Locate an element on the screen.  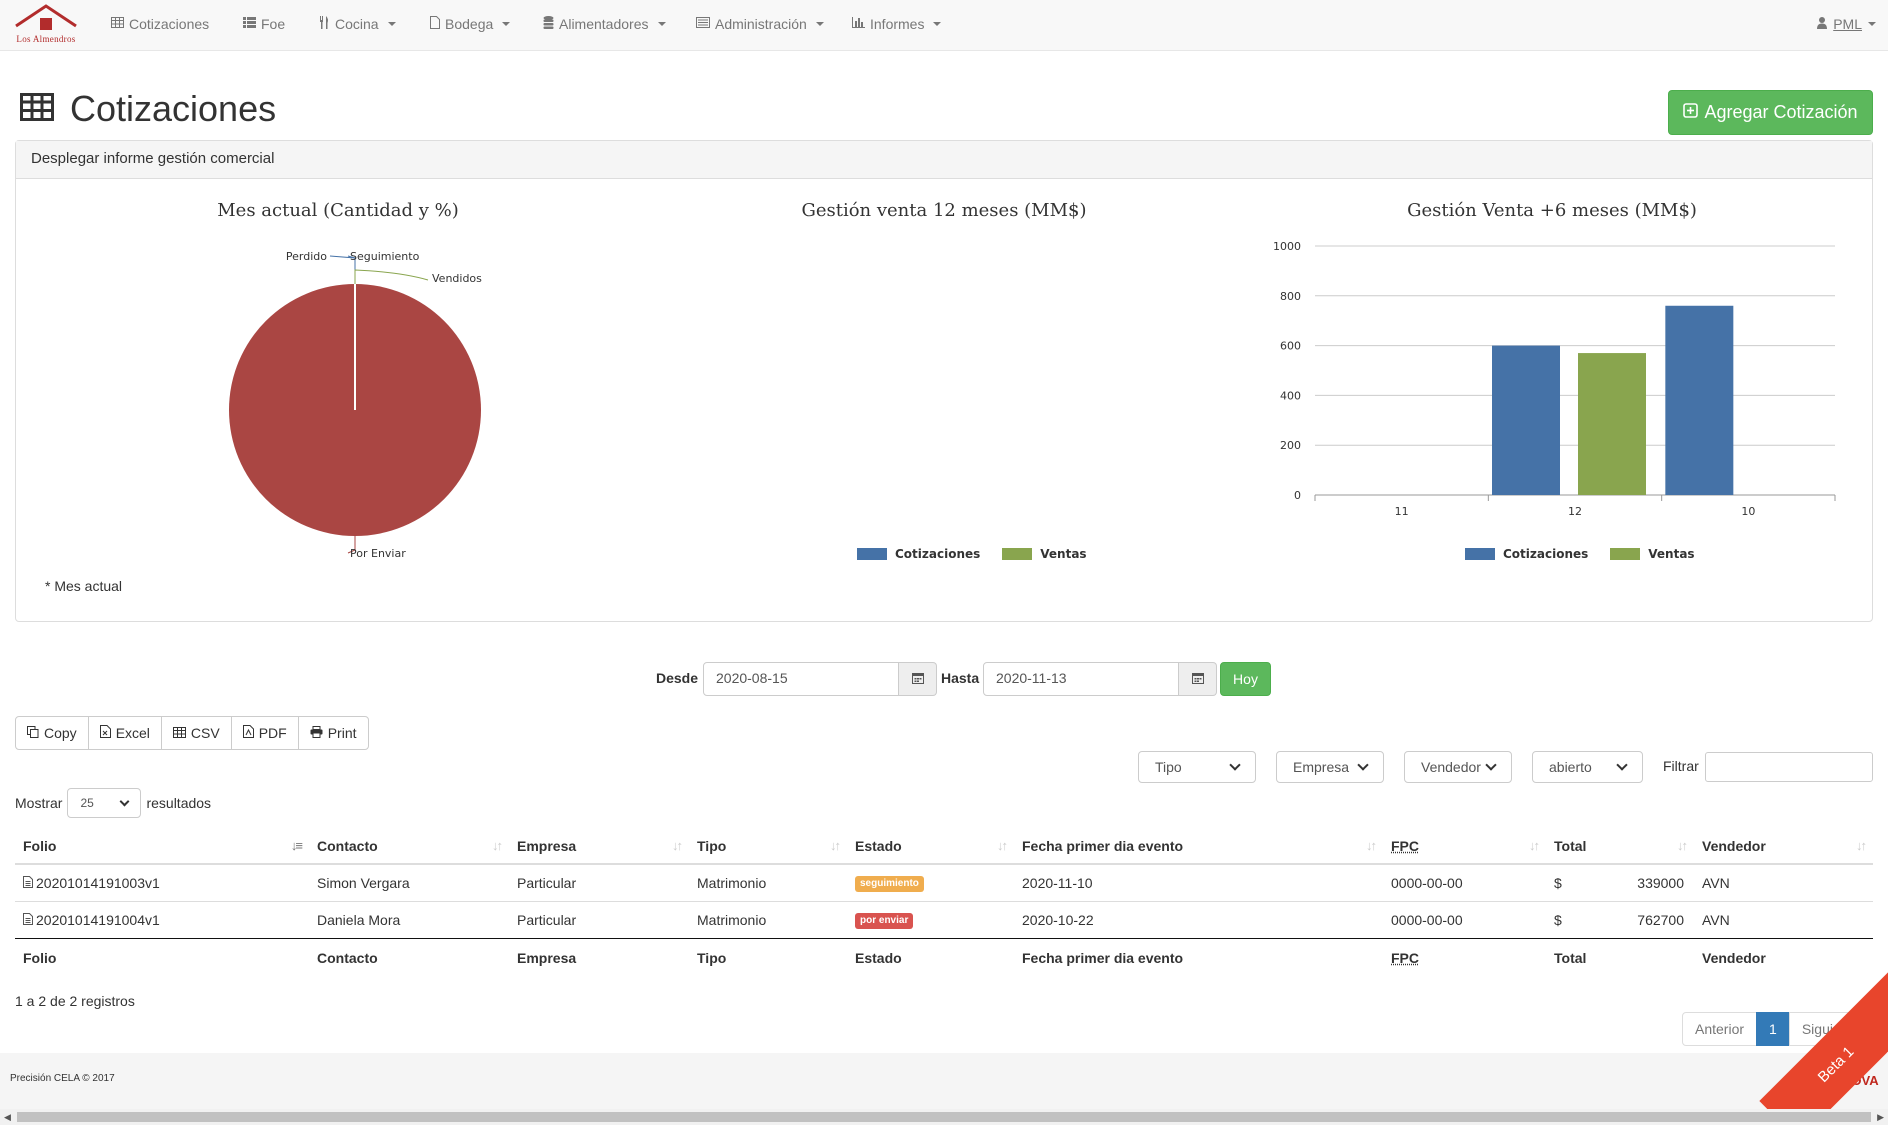
page-title: Cotizaciones is located at coordinates (173, 108).